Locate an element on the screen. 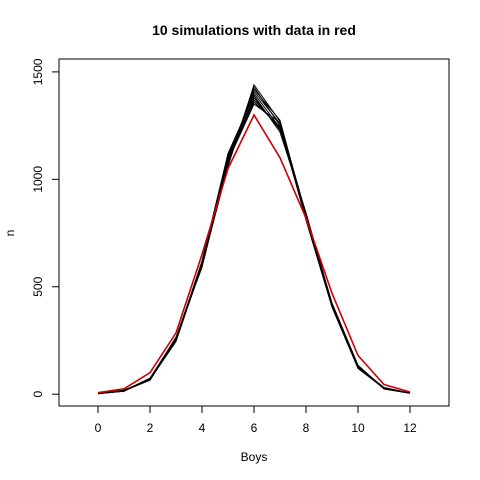  x-axis-label: Boys is located at coordinates (254, 457).